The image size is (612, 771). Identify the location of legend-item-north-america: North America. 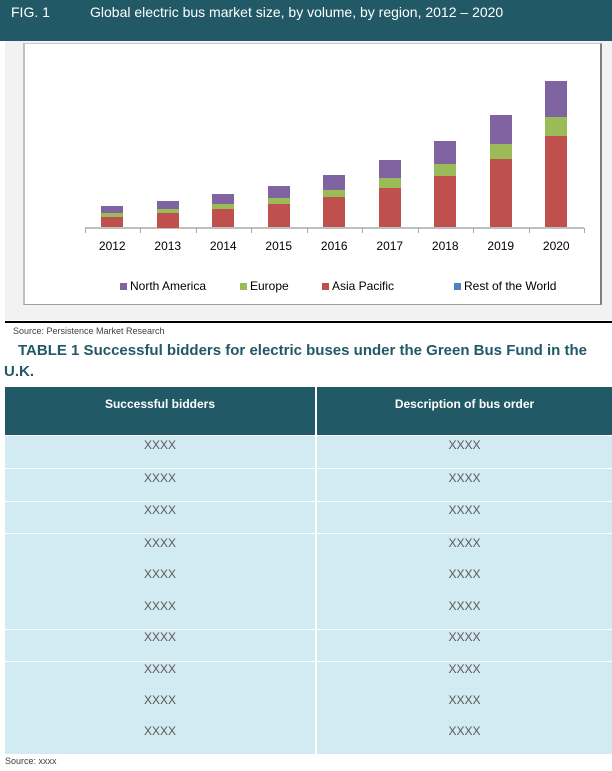
(163, 286).